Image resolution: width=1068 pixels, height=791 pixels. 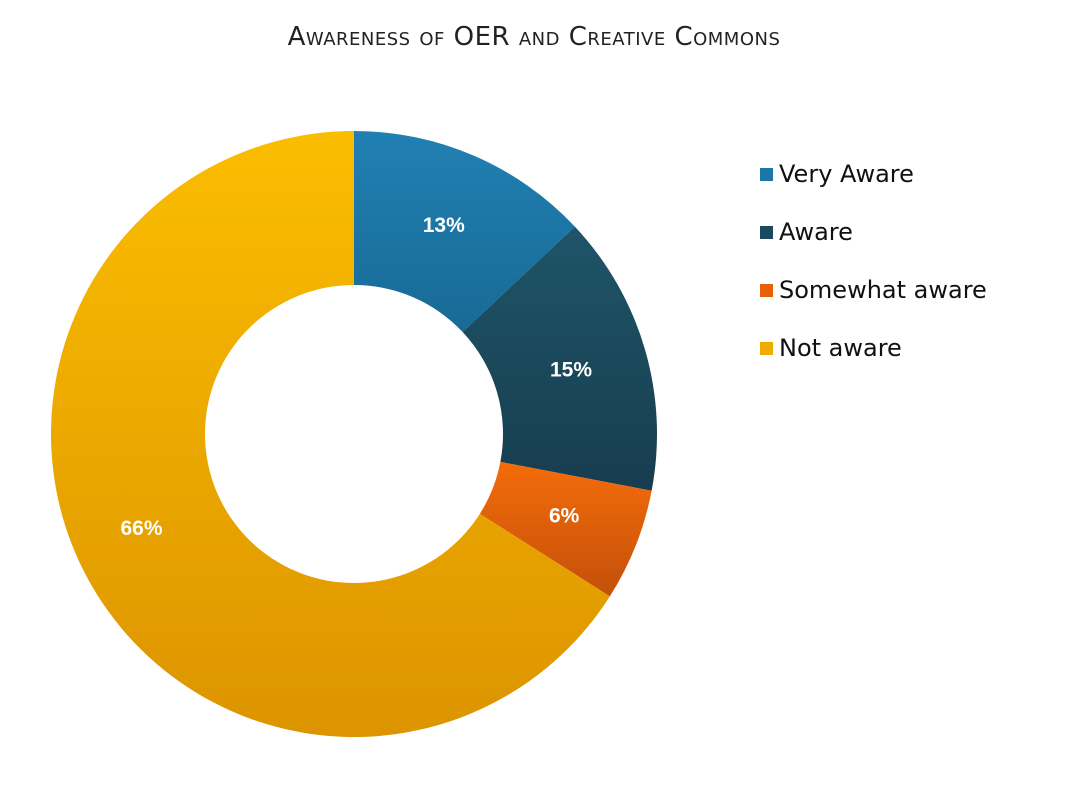 I want to click on slice-label-aware: 15%, so click(x=571, y=369).